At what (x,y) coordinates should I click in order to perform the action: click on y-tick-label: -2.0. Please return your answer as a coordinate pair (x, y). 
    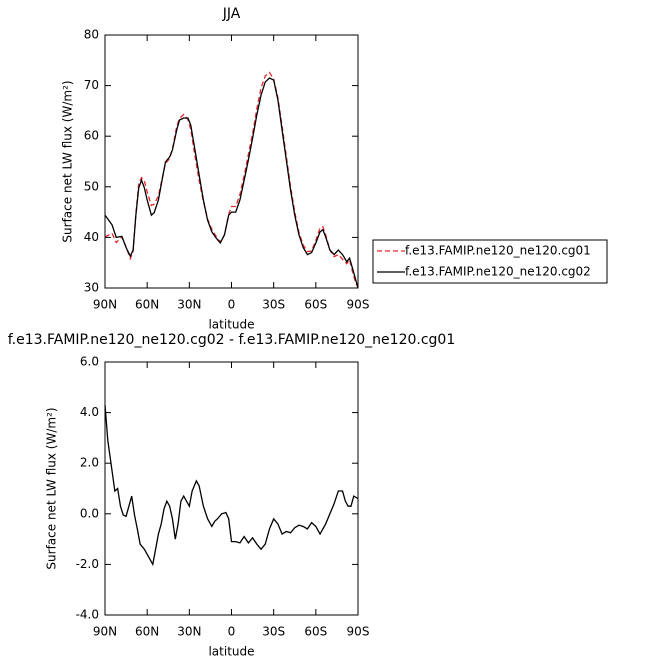
    Looking at the image, I should click on (87, 564).